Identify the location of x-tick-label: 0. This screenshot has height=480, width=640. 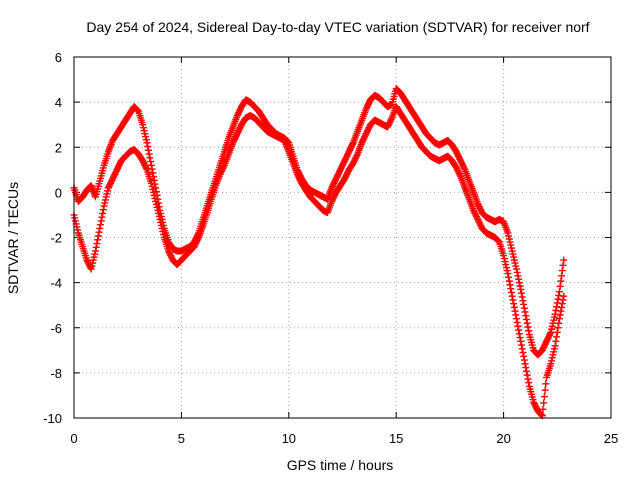
(73, 438).